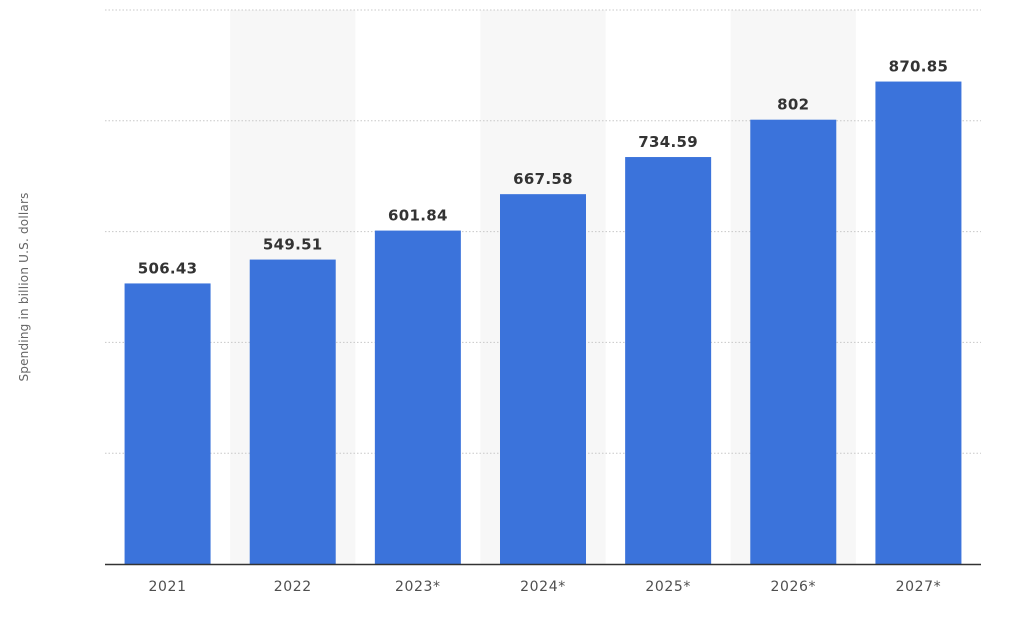 Image resolution: width=1024 pixels, height=631 pixels. What do you see at coordinates (543, 379) in the screenshot?
I see `bar-2024` at bounding box center [543, 379].